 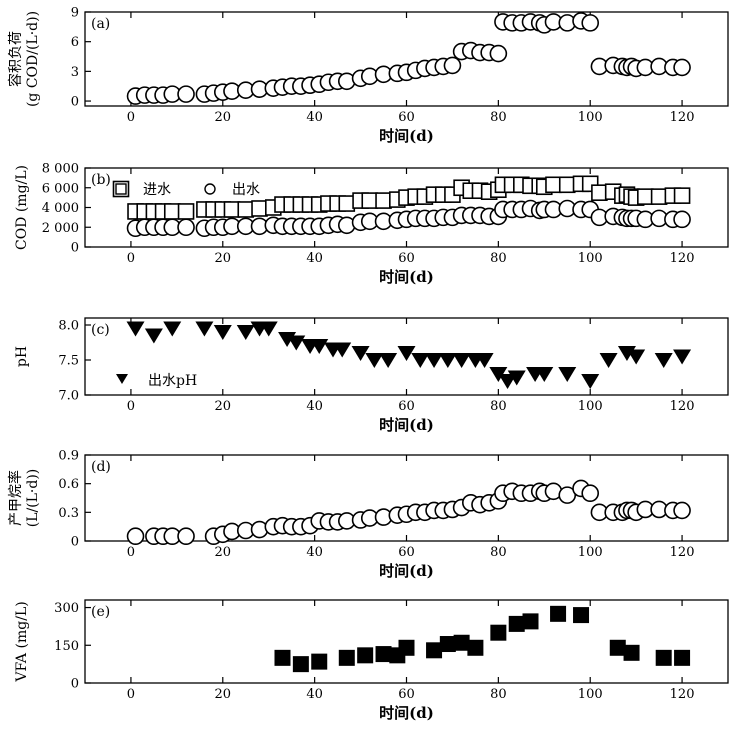 What do you see at coordinates (33, 59) in the screenshot?
I see `y-axis-title: (g COD/(L·d))` at bounding box center [33, 59].